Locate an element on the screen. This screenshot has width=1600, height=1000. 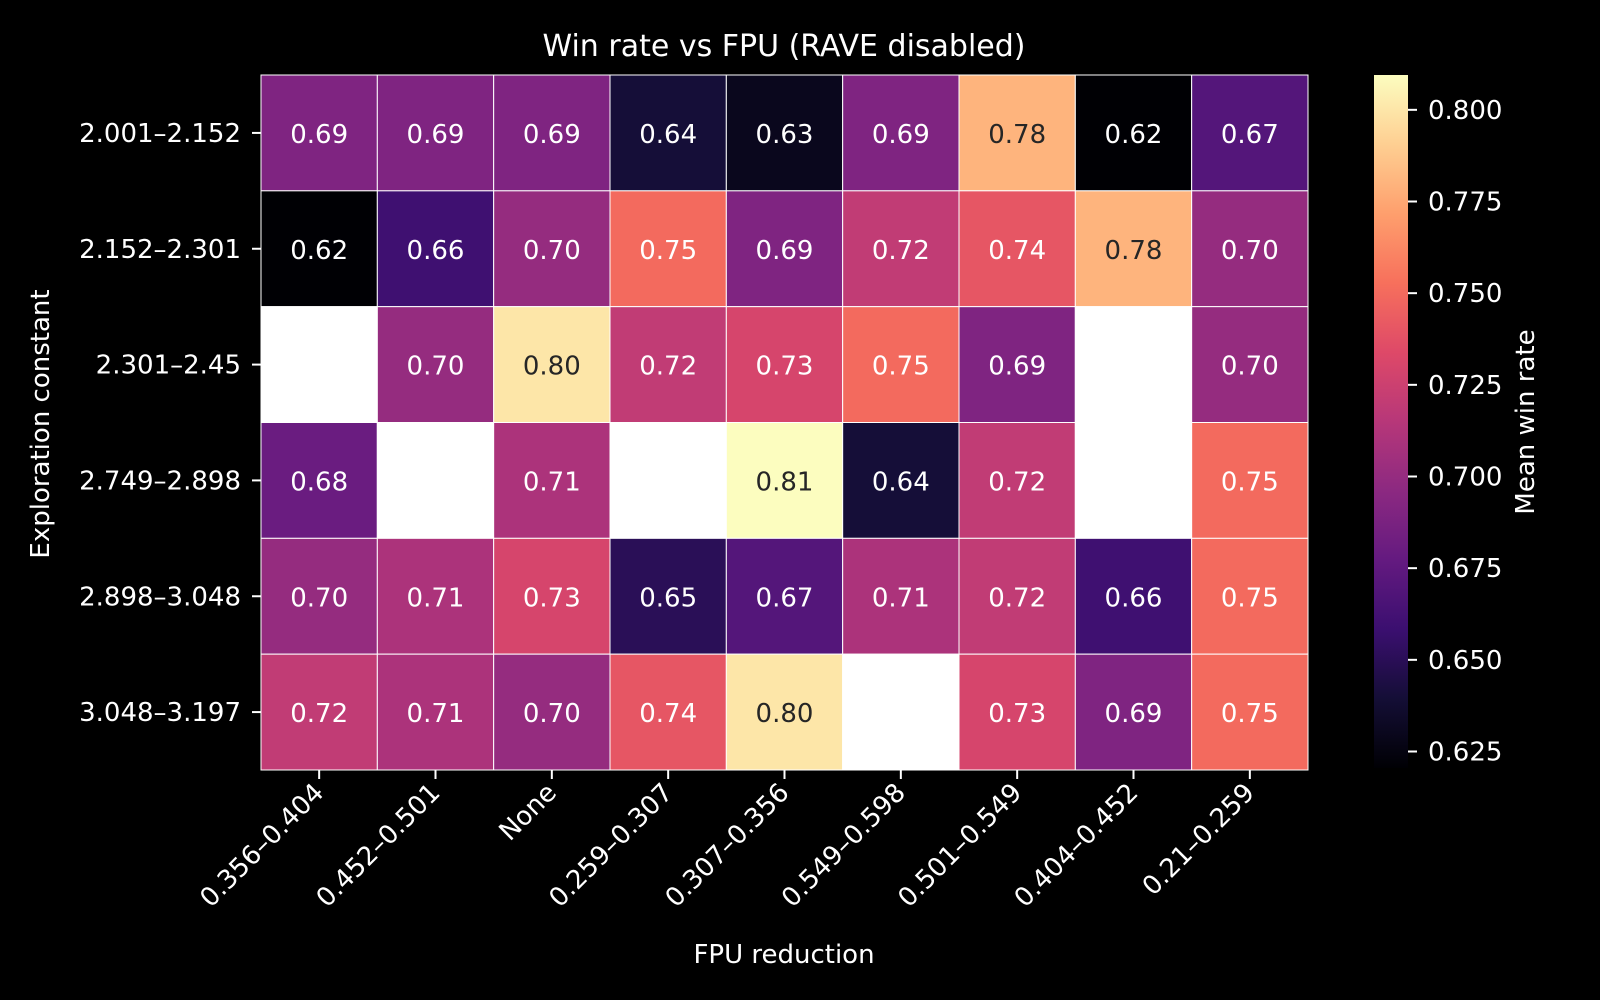
x-tick-label: 0.307–0.356 is located at coordinates (728, 846).